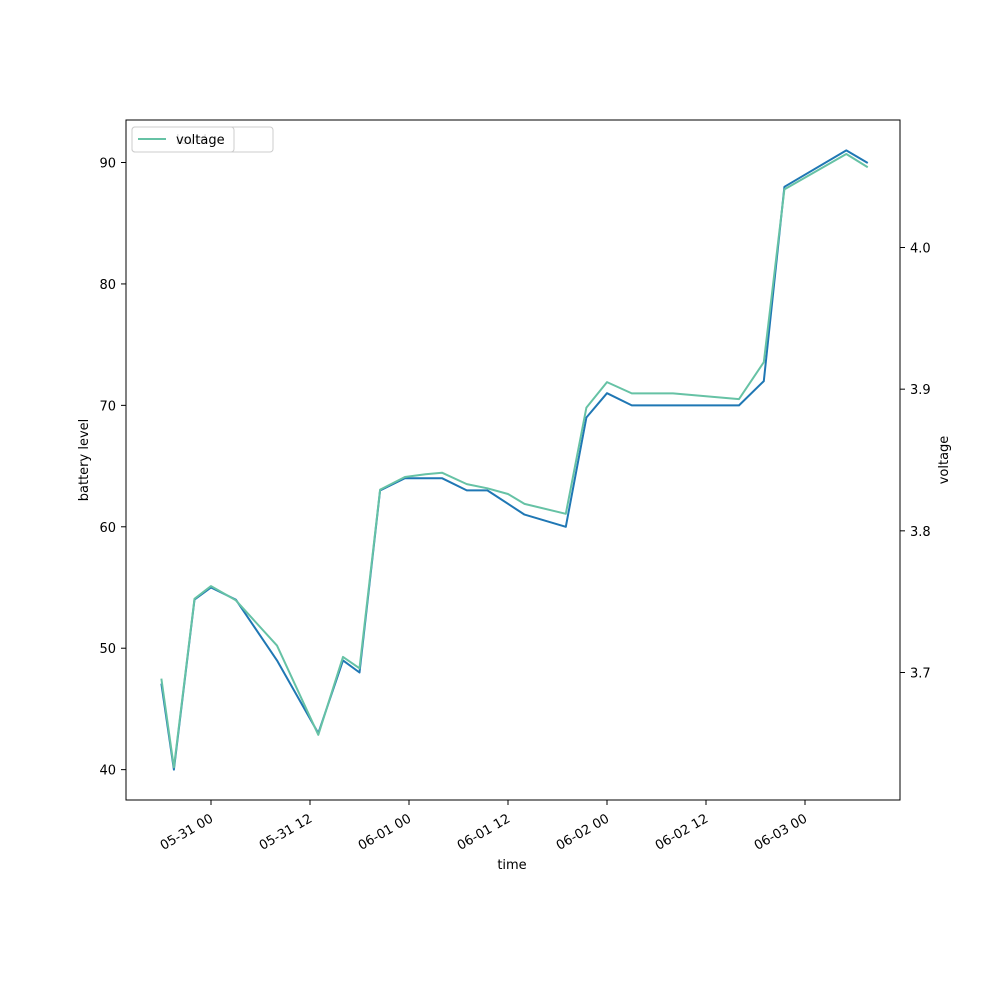 The image size is (1000, 1000). I want to click on right-tick-label: 3.9, so click(920, 390).